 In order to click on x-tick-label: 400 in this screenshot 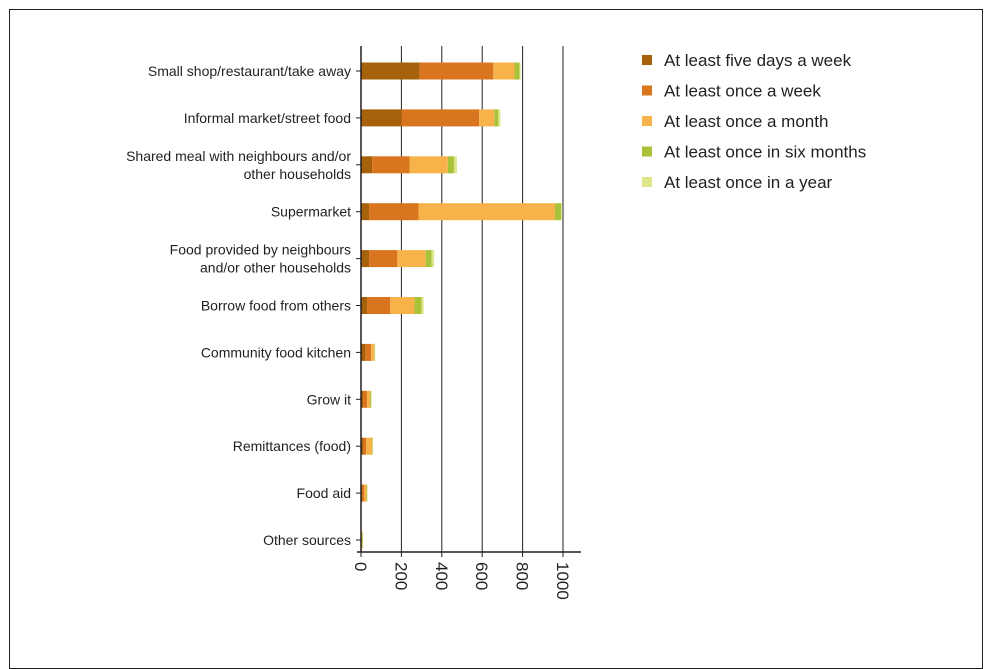, I will do `click(441, 576)`.